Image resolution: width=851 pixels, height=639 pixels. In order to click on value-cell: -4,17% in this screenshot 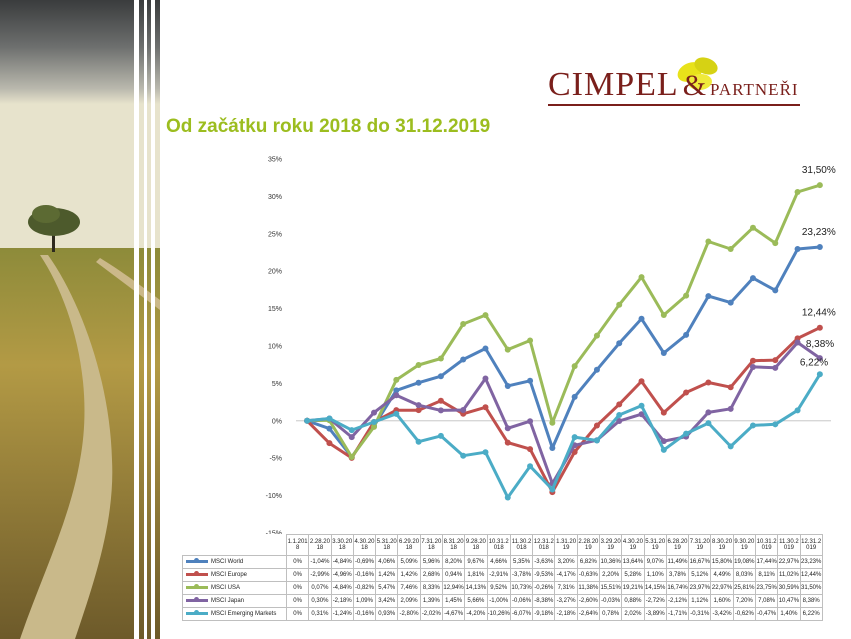, I will do `click(566, 575)`.